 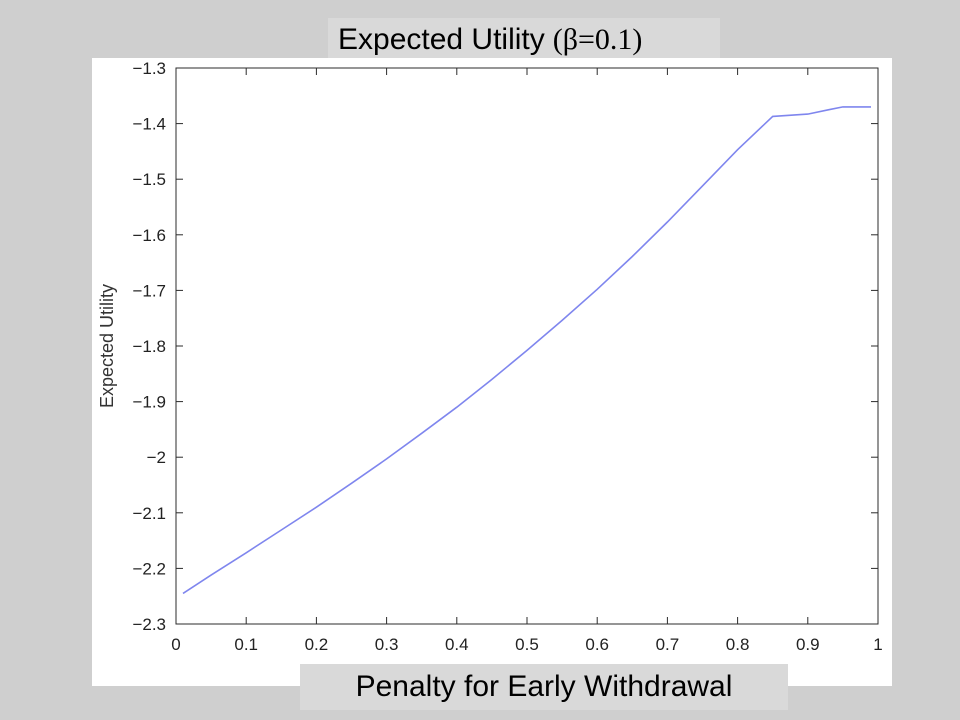 What do you see at coordinates (149, 68) in the screenshot?
I see `y-tick-label: −1.3` at bounding box center [149, 68].